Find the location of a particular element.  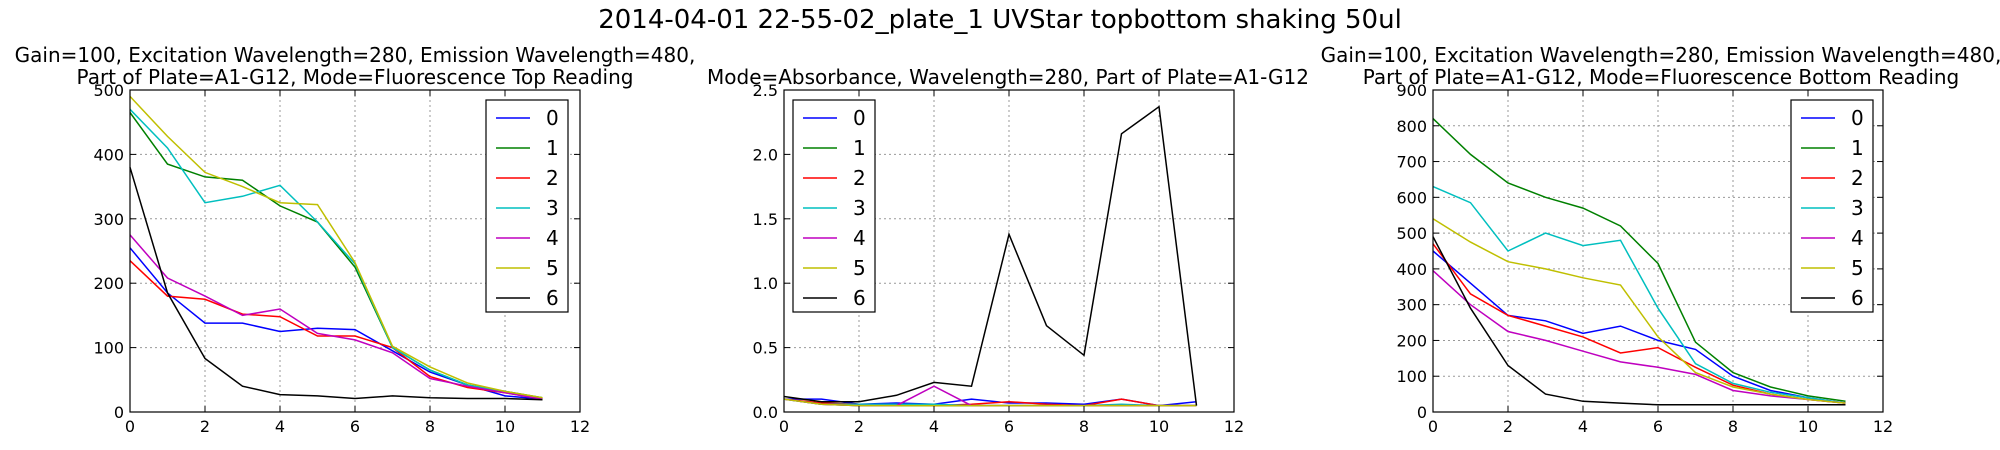

y-tick-label: 900 is located at coordinates (1411, 90).